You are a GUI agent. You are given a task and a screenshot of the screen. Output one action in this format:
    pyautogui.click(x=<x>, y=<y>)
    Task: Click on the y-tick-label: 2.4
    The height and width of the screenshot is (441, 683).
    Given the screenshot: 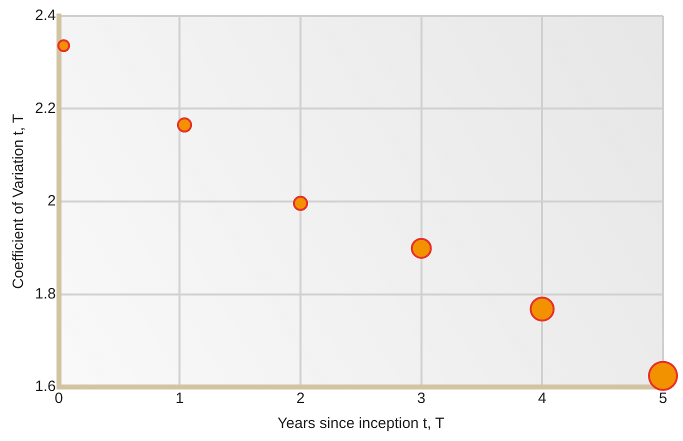 What is the action you would take?
    pyautogui.click(x=45, y=15)
    